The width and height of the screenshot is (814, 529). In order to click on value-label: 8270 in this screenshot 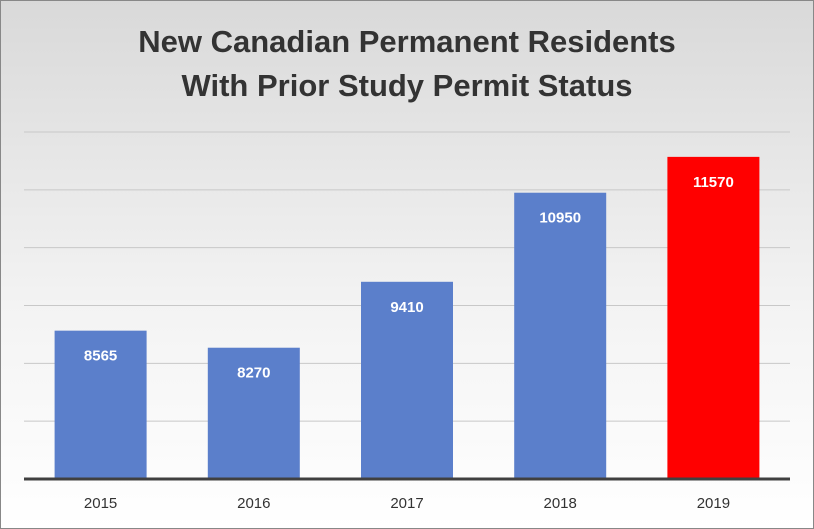, I will do `click(253, 373)`.